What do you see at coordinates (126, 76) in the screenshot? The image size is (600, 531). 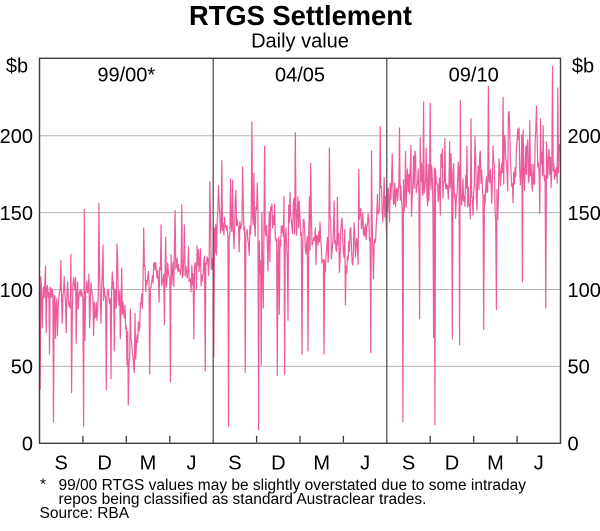 I see `svg-text: 99/00*` at bounding box center [126, 76].